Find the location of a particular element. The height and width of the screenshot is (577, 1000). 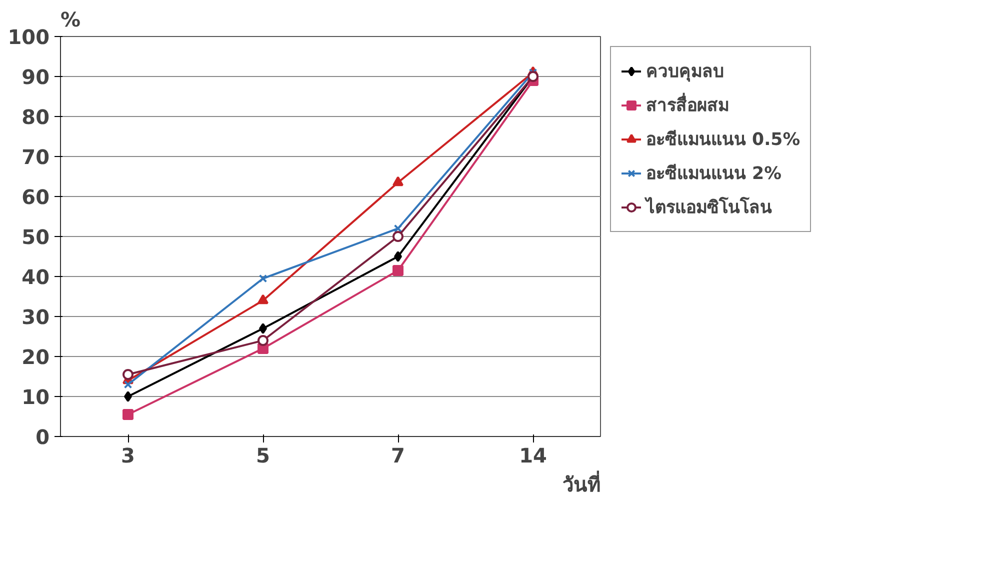

y-tick-label: 10 is located at coordinates (36, 397).